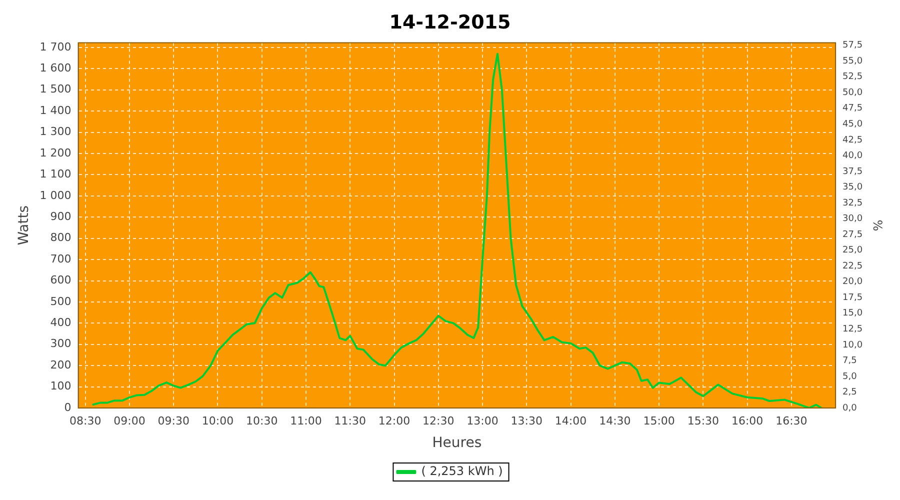 The image size is (900, 500). Describe the element at coordinates (747, 421) in the screenshot. I see `x-tick-label: 16:00` at that location.